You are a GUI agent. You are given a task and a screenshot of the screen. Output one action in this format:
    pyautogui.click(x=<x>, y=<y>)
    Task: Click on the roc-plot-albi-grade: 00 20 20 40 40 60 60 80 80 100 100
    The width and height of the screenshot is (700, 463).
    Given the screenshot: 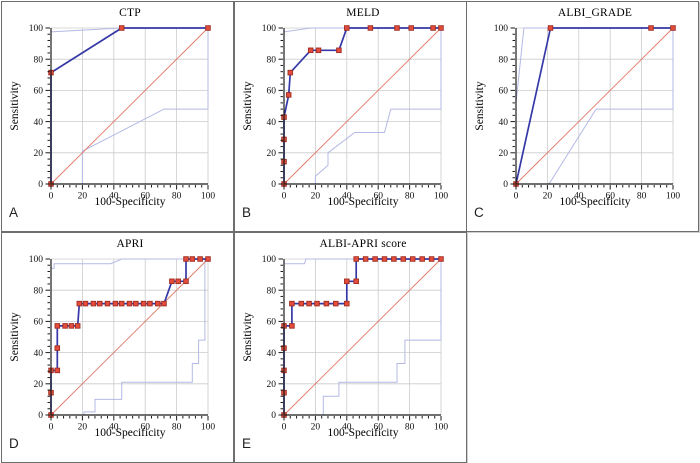 What is the action you would take?
    pyautogui.click(x=587, y=113)
    